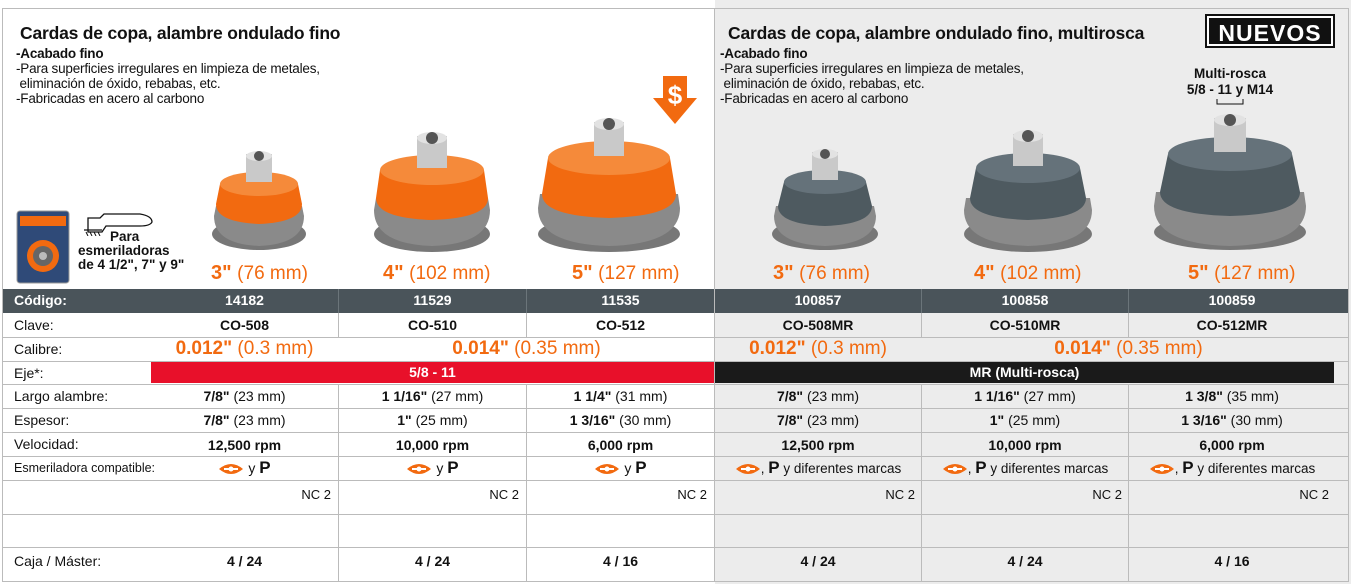 This screenshot has height=584, width=1351. Describe the element at coordinates (1107, 494) in the screenshot. I see `nc-5: NC 2` at that location.